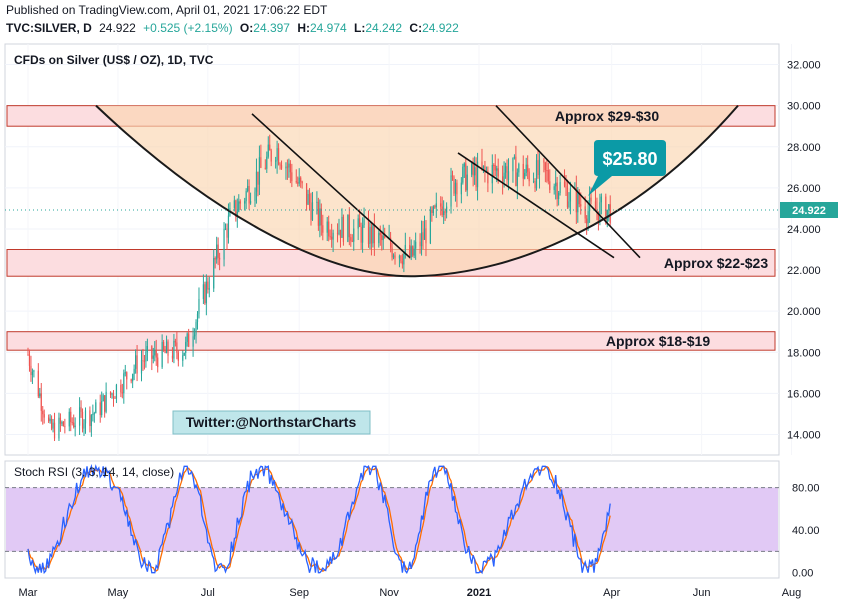 Image resolution: width=845 pixels, height=613 pixels. I want to click on x-tick-label: Nov, so click(389, 593).